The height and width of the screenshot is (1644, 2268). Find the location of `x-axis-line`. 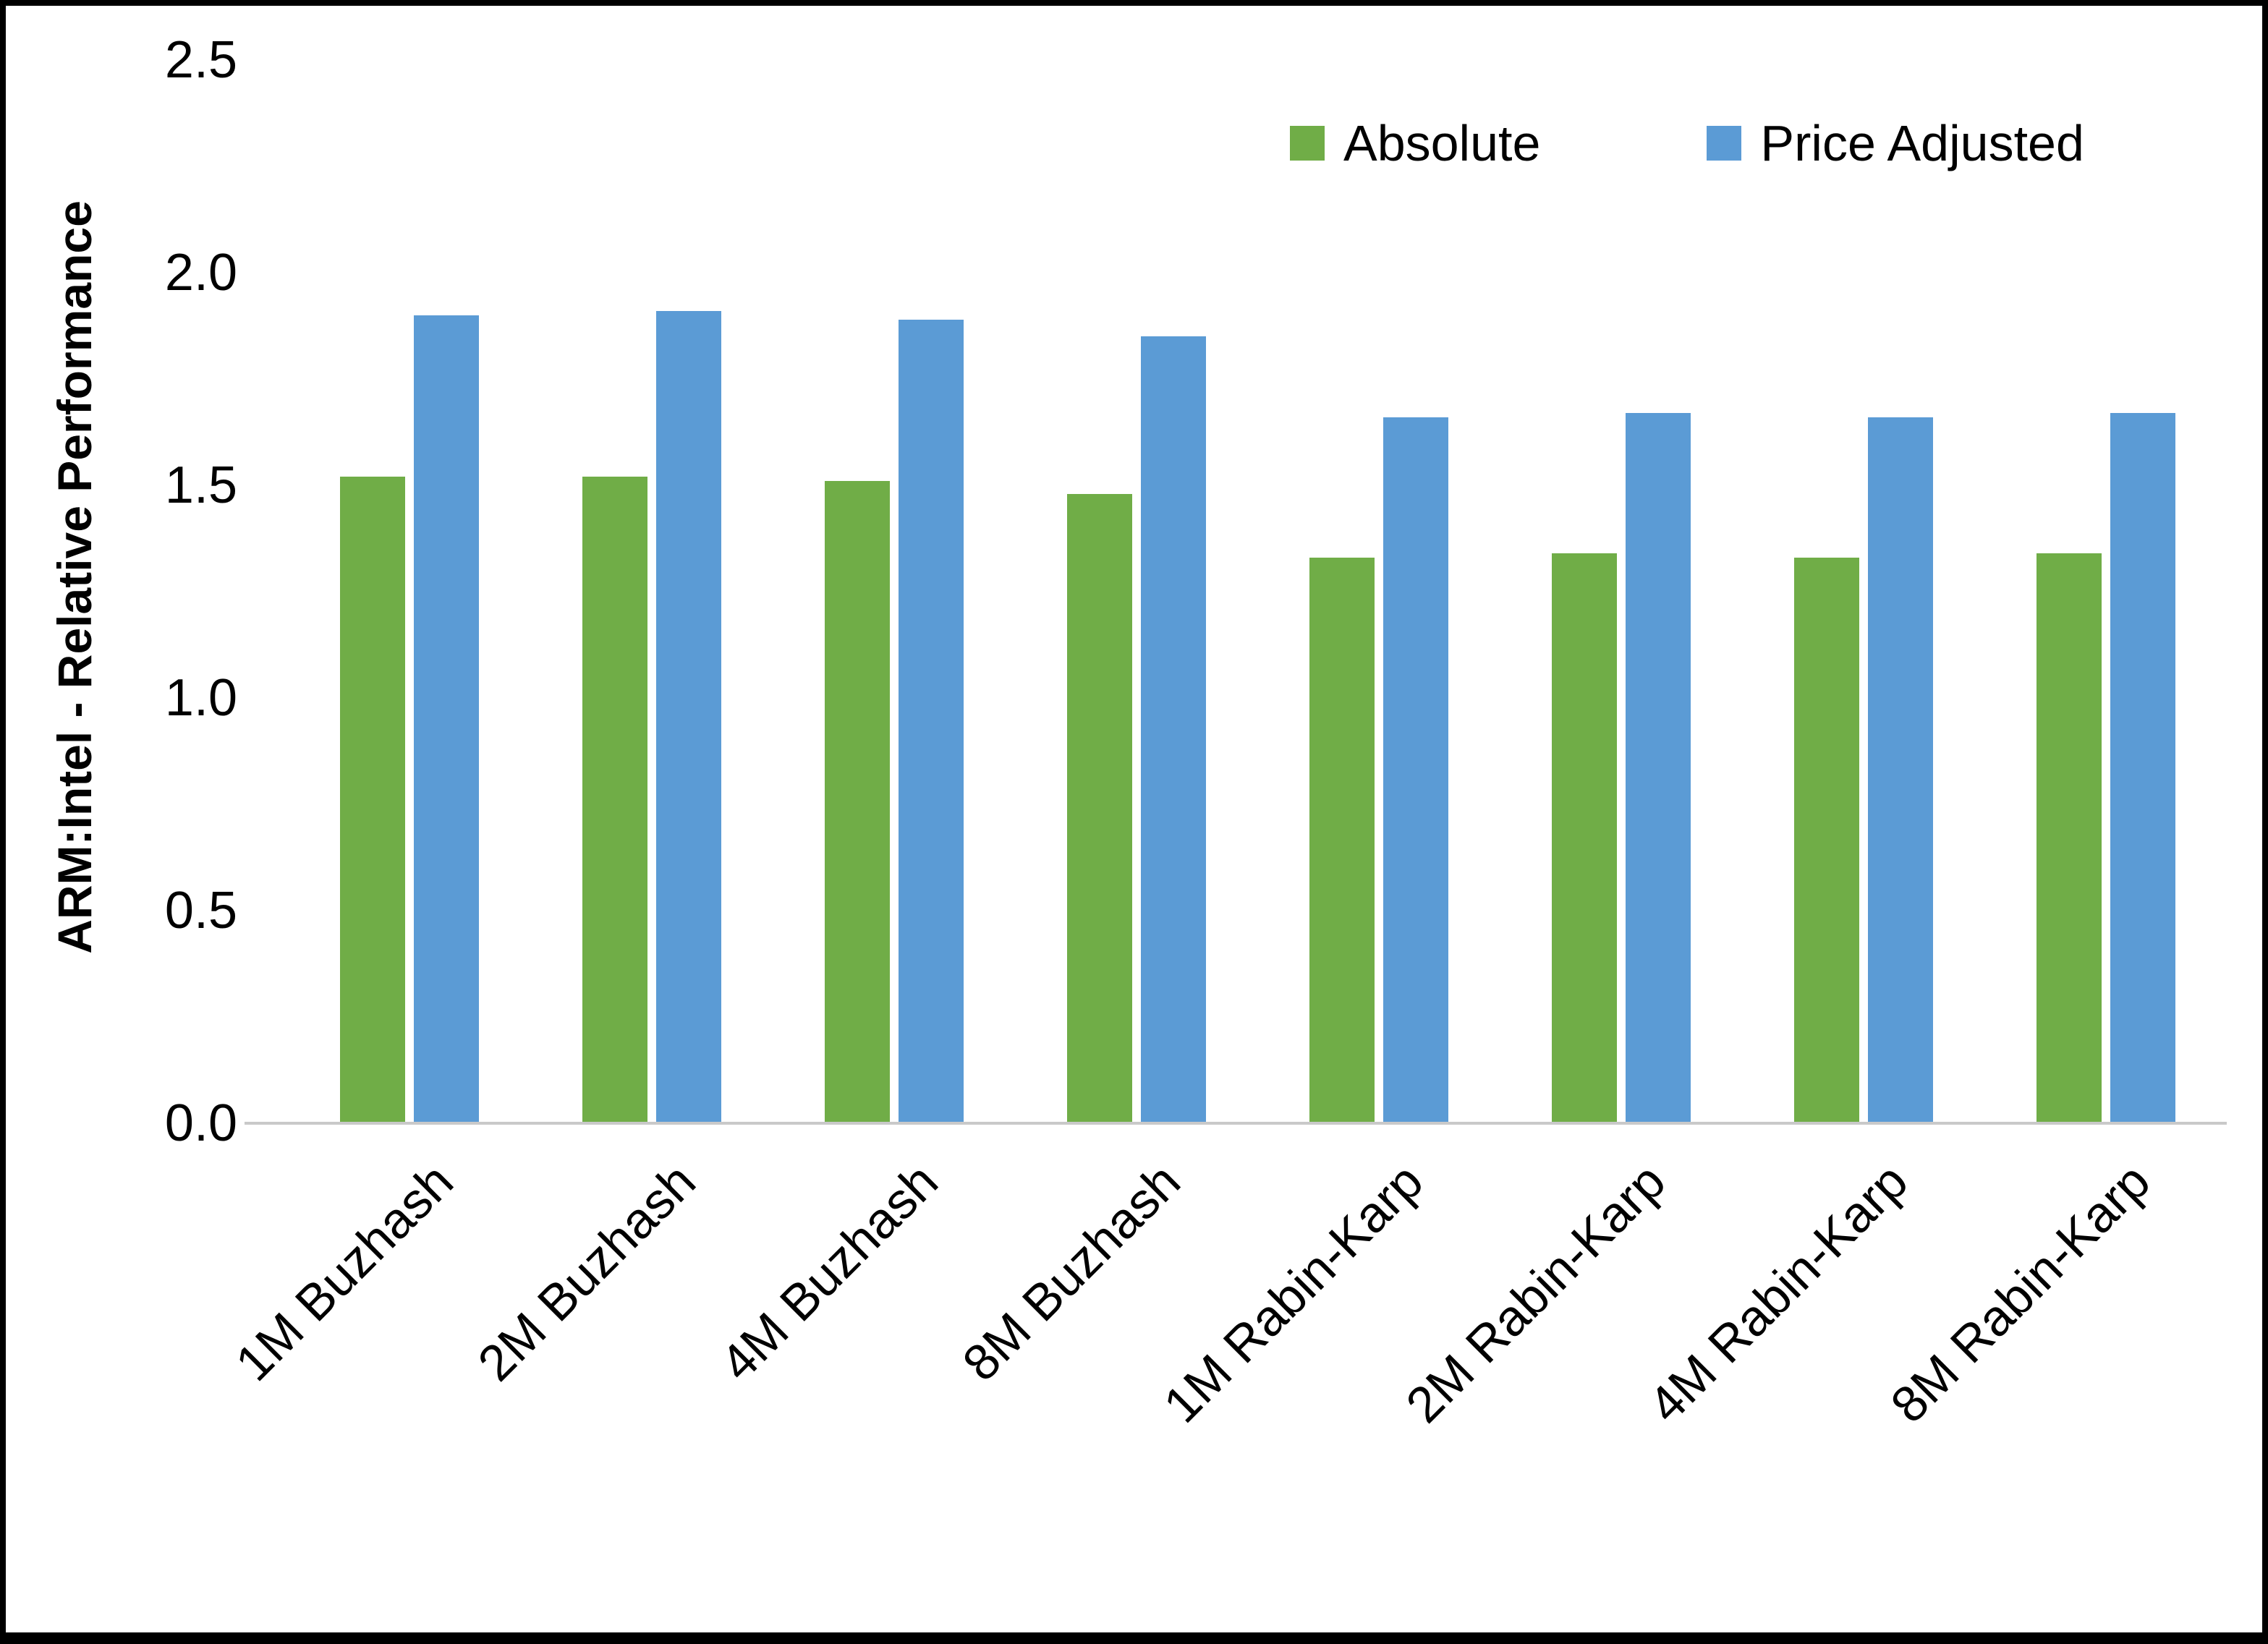

x-axis-line is located at coordinates (1236, 1123).